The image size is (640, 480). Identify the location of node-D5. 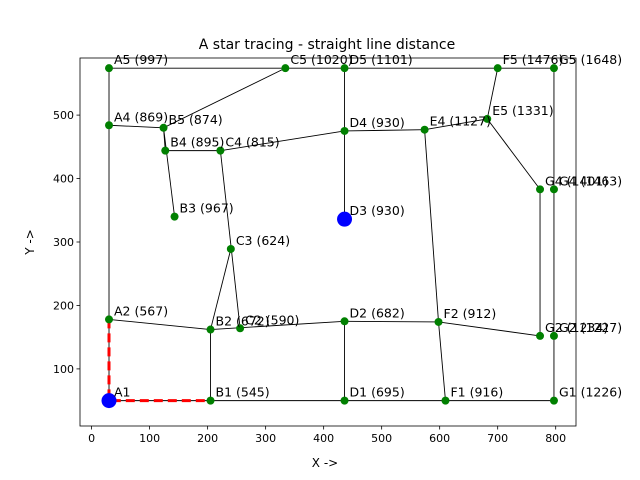
(344, 68).